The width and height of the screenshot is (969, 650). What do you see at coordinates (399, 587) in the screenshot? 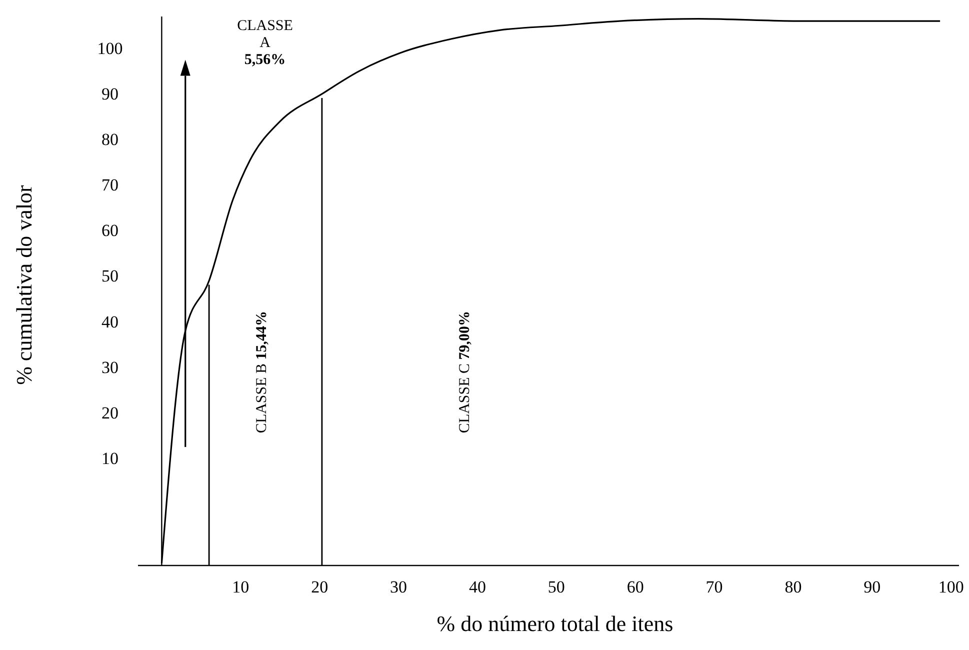
I see `x-tick-label: 30` at bounding box center [399, 587].